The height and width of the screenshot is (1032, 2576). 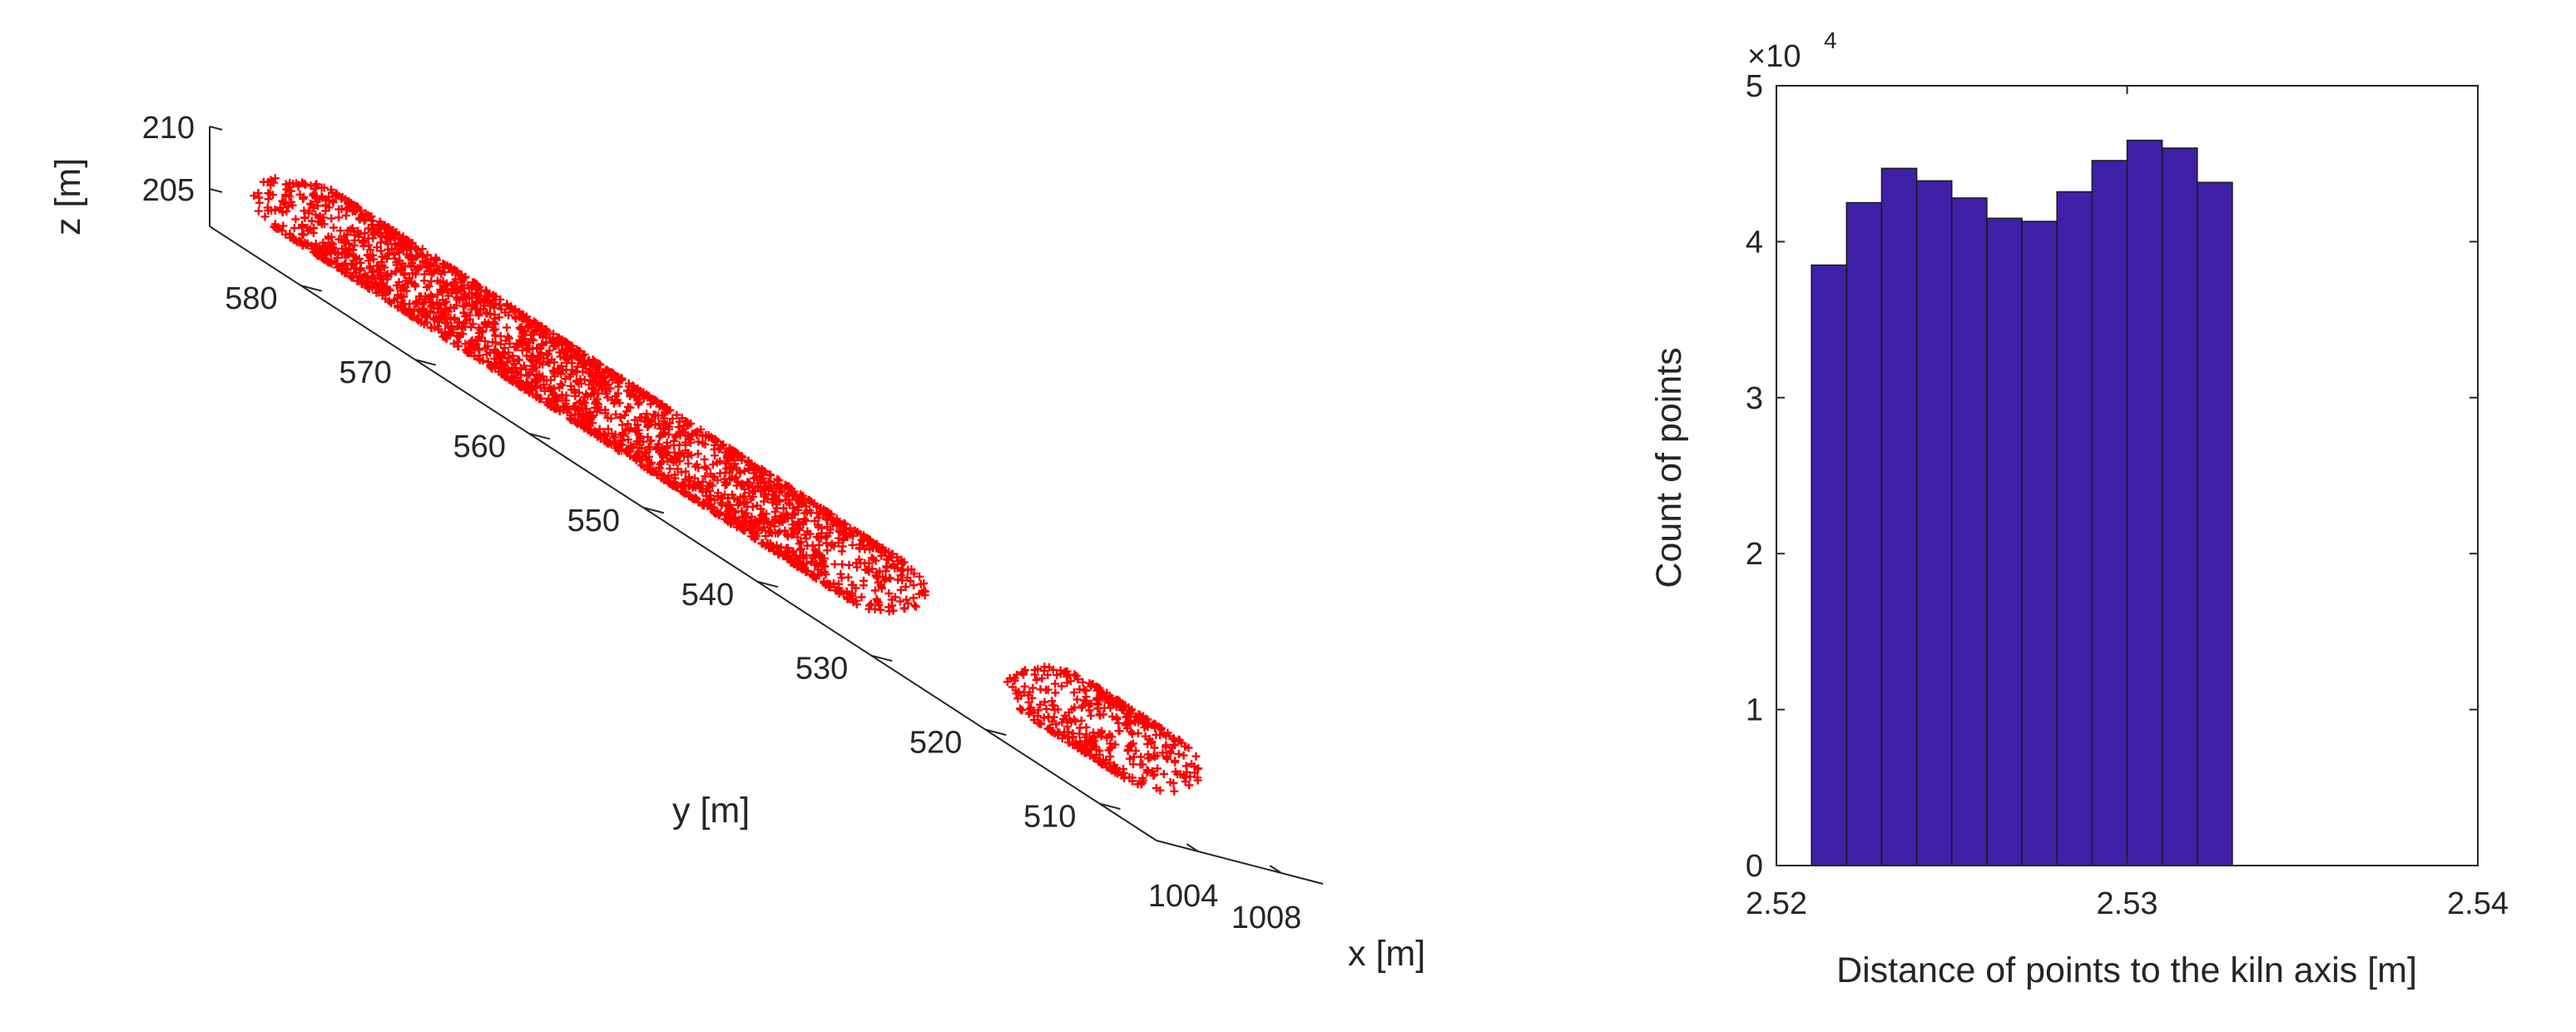 What do you see at coordinates (711, 811) in the screenshot?
I see `point-cloud-y-axis-label: y [m]` at bounding box center [711, 811].